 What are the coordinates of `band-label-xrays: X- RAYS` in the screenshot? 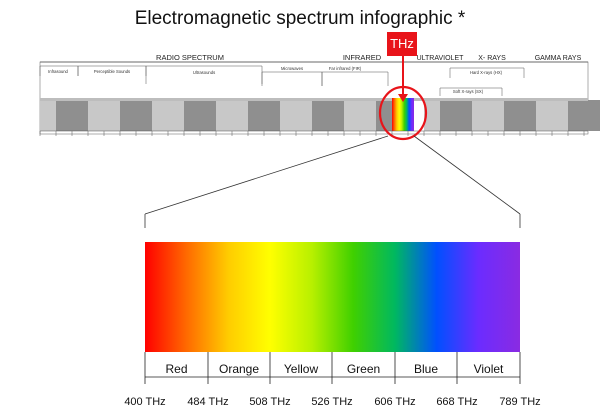 It's located at (492, 58).